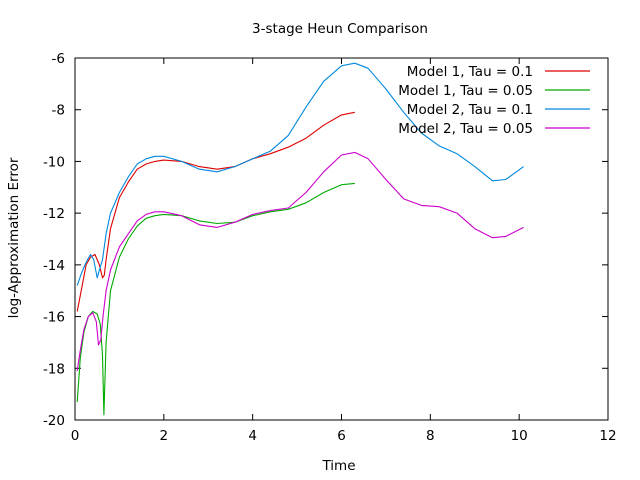 This screenshot has width=640, height=480. Describe the element at coordinates (341, 436) in the screenshot. I see `x-tick-label: 6` at that location.